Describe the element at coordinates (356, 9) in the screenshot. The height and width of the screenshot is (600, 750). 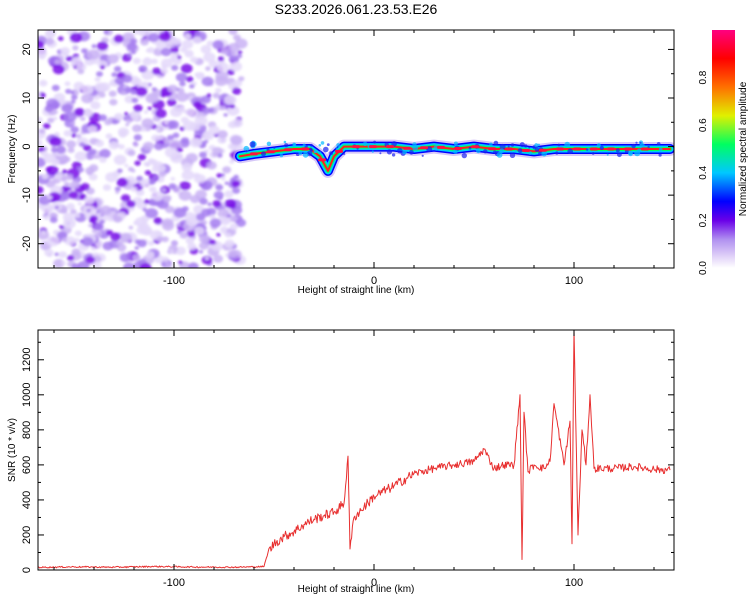
I see `top-chart-title: S233.2026.061.23.53.E26` at that location.